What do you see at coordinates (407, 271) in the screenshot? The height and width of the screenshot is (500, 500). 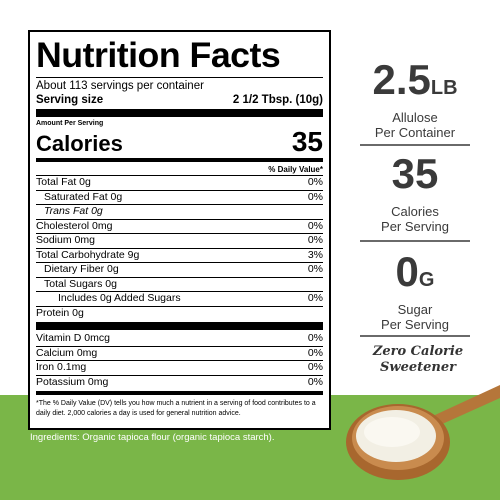 I see `stat-value: 0` at bounding box center [407, 271].